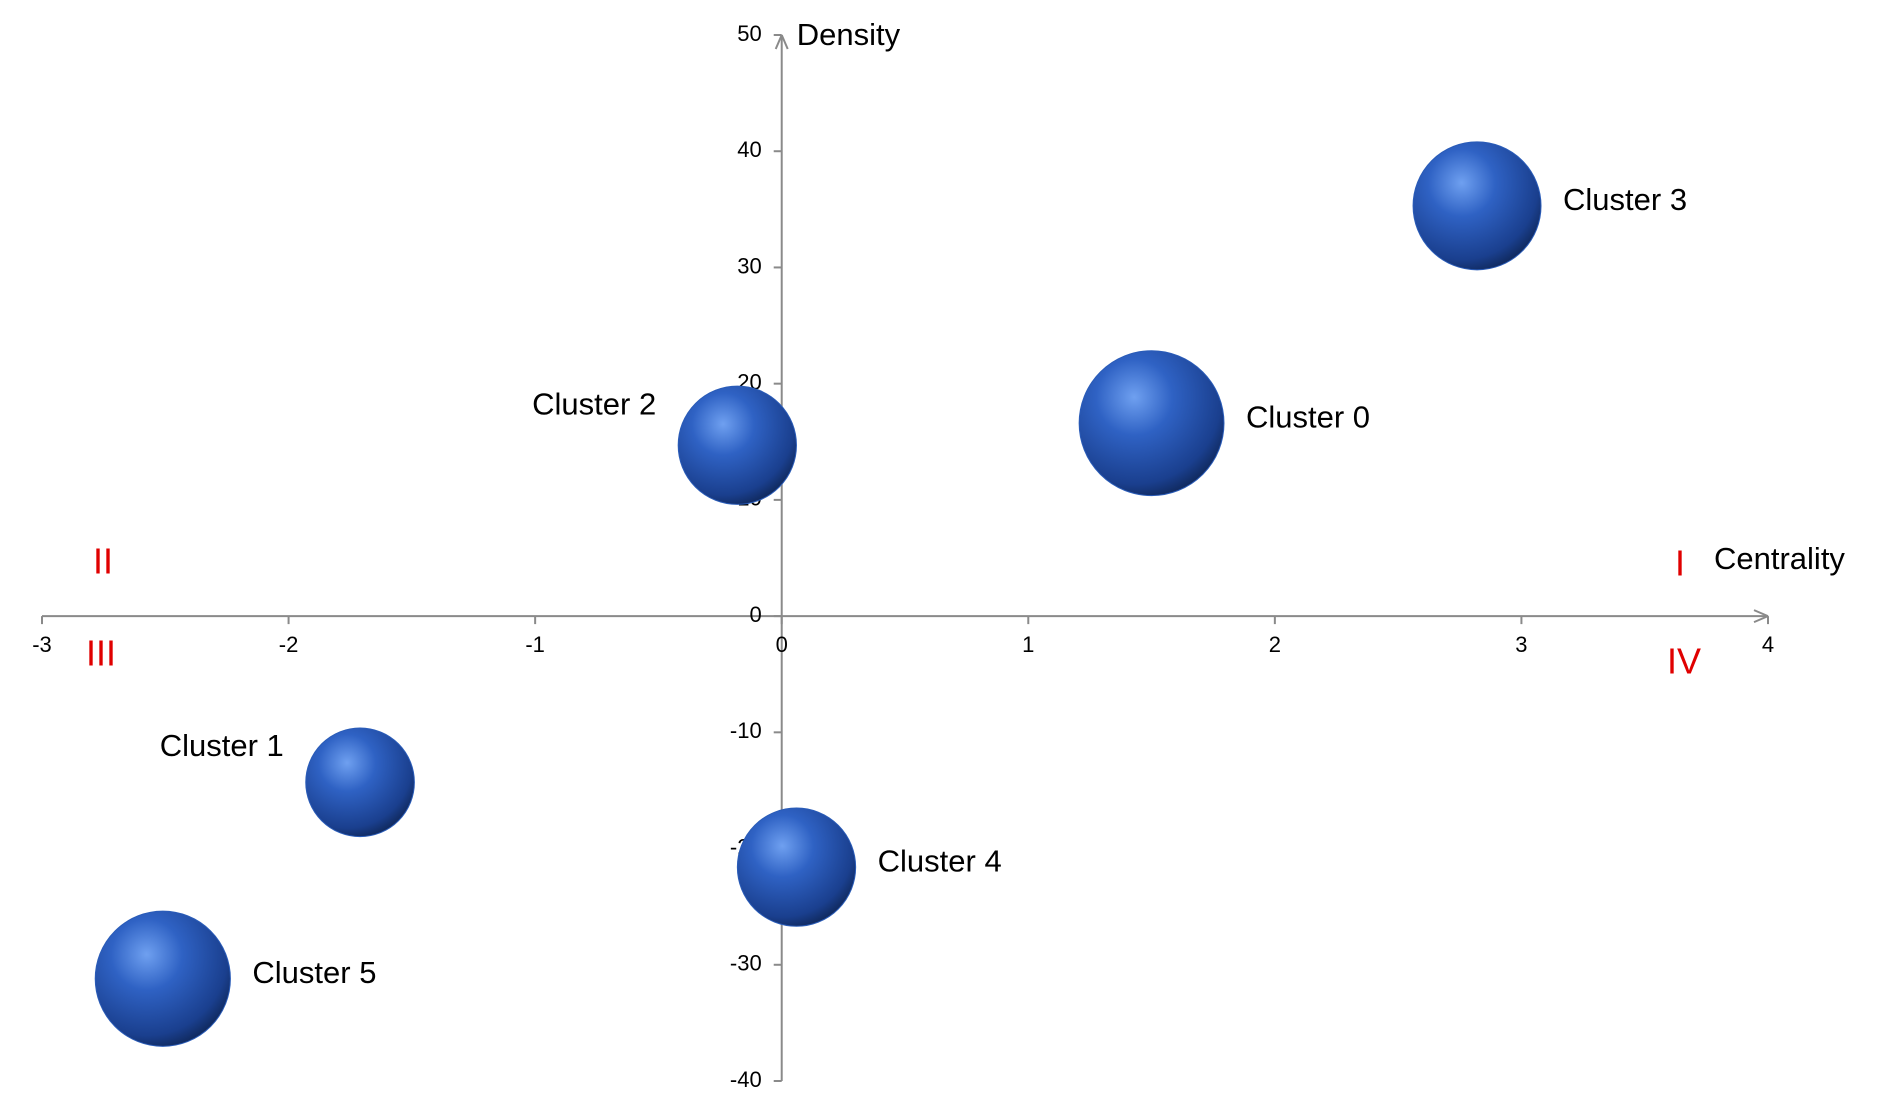 This screenshot has height=1115, width=1883. What do you see at coordinates (1779, 558) in the screenshot?
I see `x-axis-title: Centrality` at bounding box center [1779, 558].